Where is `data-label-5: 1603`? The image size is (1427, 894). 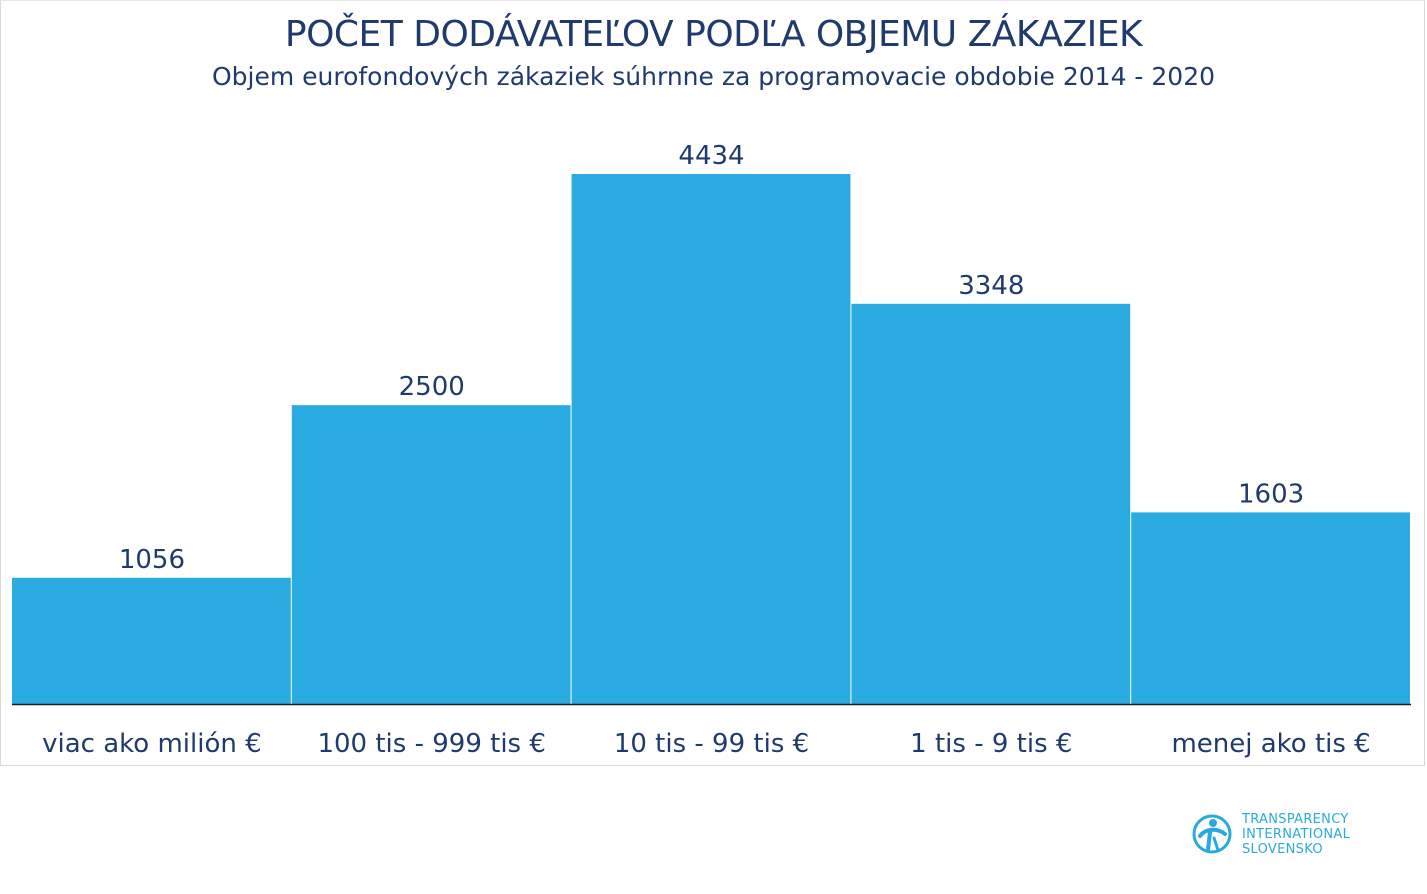
data-label-5: 1603 is located at coordinates (1271, 494).